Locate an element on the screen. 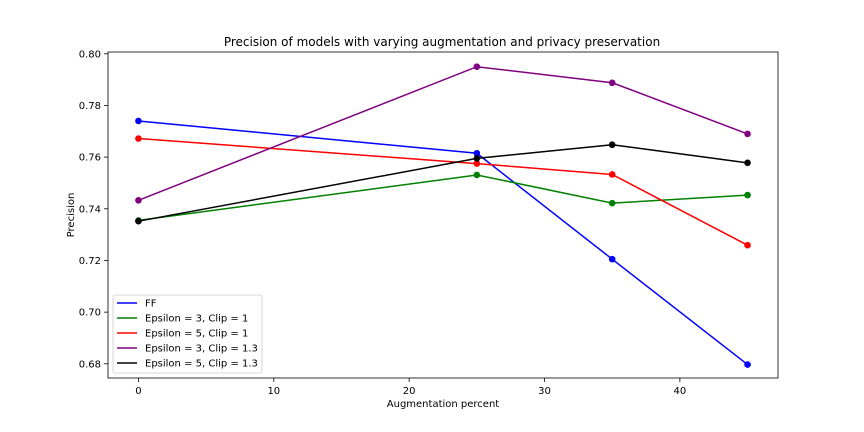  x-axis-ticks: 0 10 20 30 40 is located at coordinates (410, 387).